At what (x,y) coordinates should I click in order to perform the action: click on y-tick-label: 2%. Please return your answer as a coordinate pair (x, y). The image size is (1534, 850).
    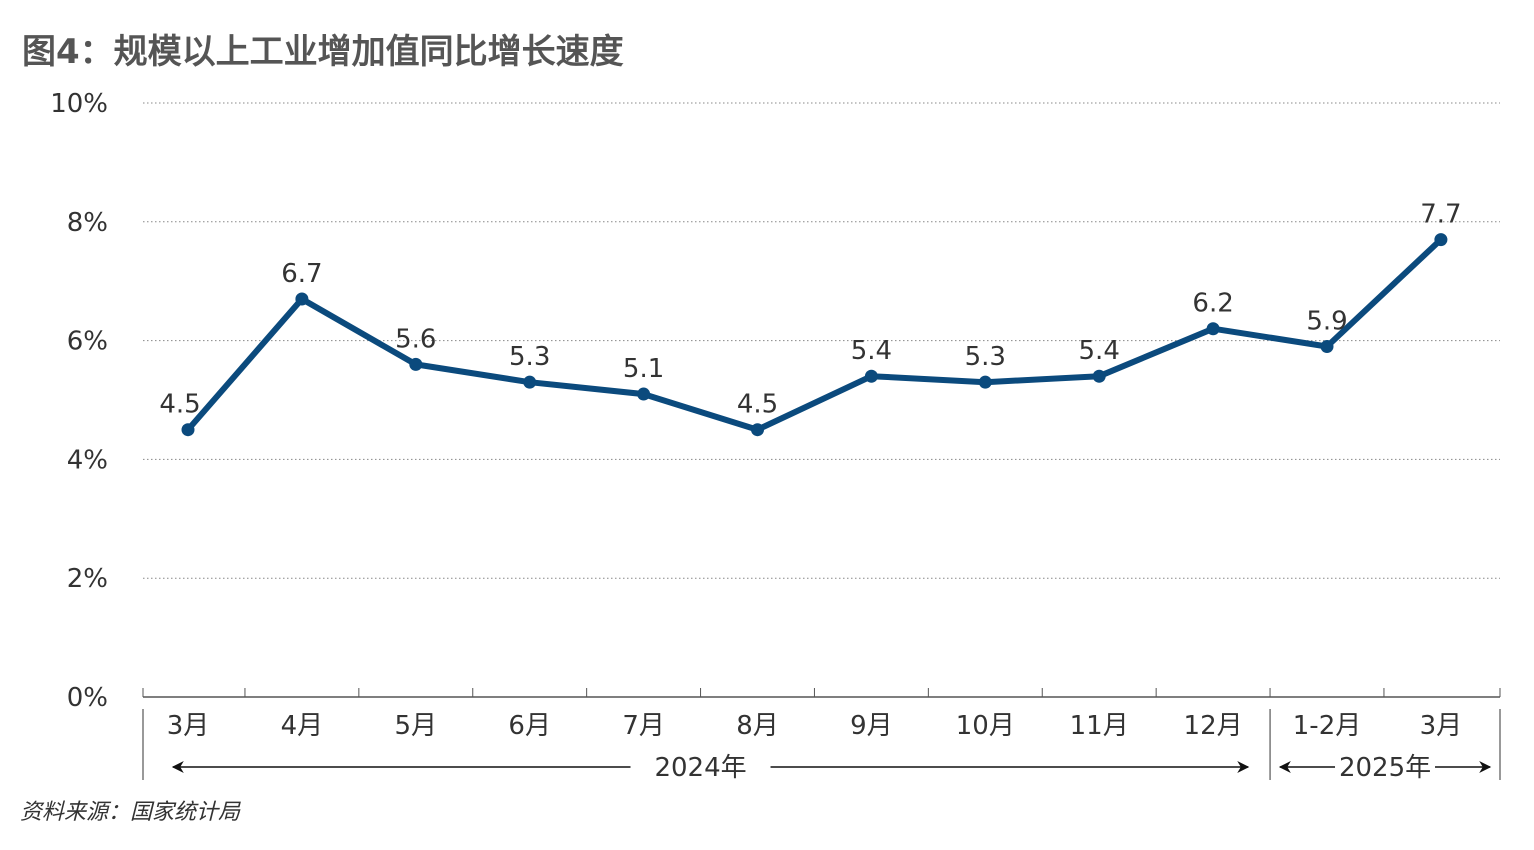
    Looking at the image, I should click on (87, 579).